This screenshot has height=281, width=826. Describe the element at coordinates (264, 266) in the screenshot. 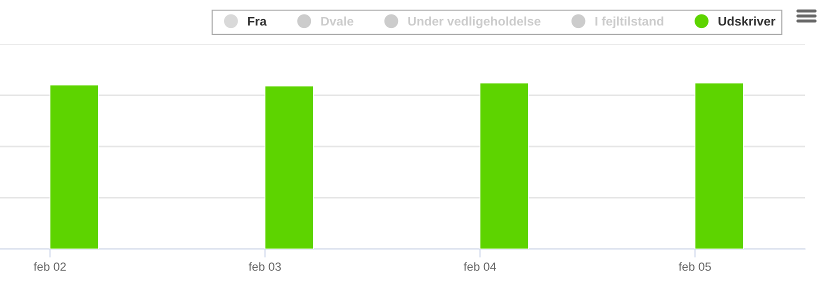

I see `x-tick-label: feb 03` at that location.